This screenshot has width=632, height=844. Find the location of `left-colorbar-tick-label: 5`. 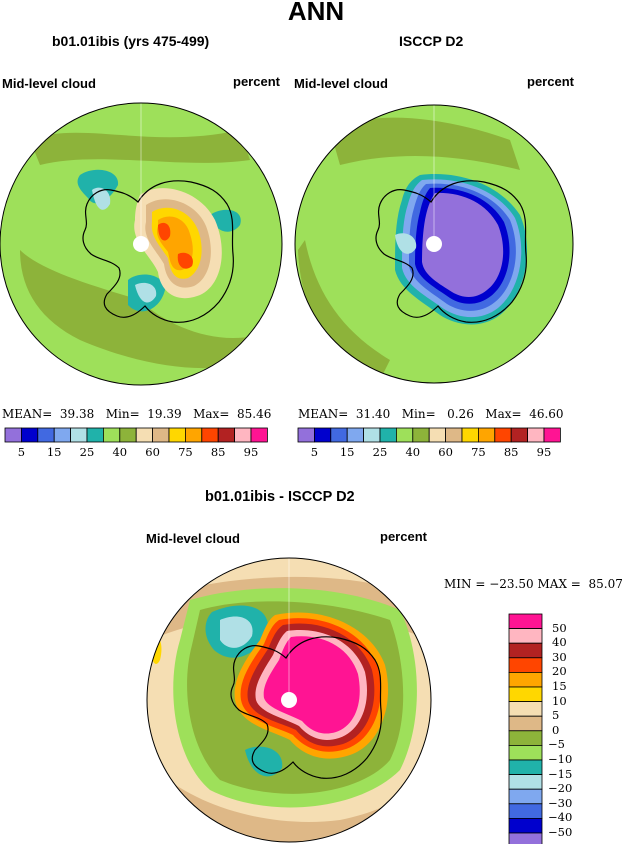

left-colorbar-tick-label: 5 is located at coordinates (21, 452).